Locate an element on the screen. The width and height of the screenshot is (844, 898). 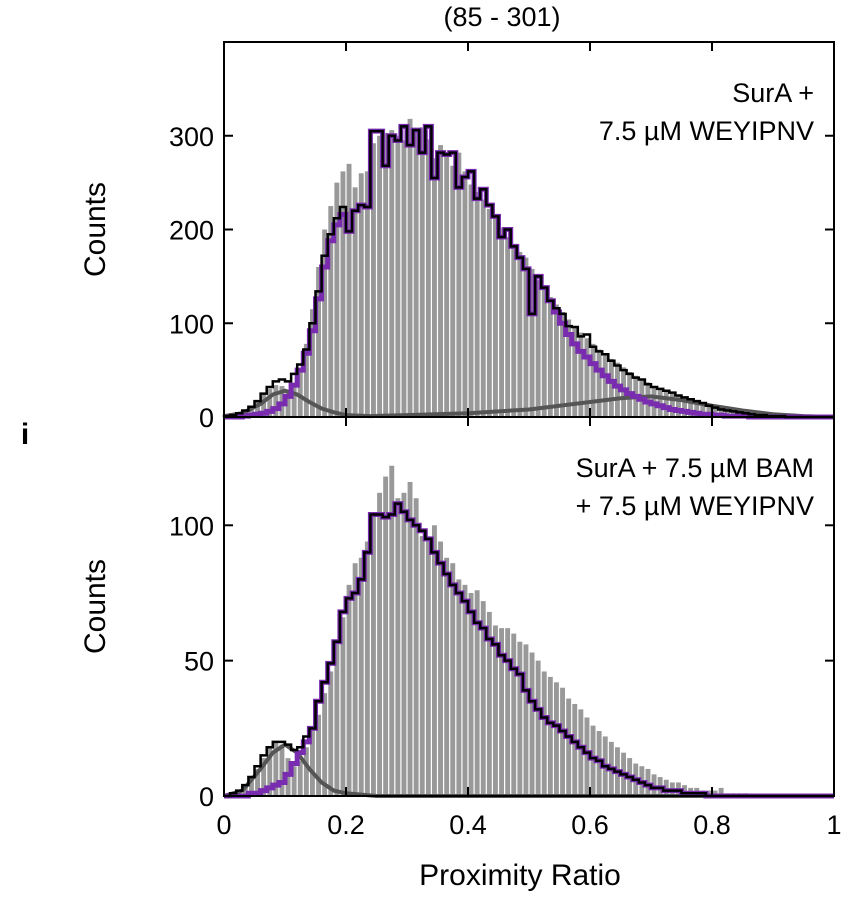
annotation-line: SurA + is located at coordinates (773, 93).